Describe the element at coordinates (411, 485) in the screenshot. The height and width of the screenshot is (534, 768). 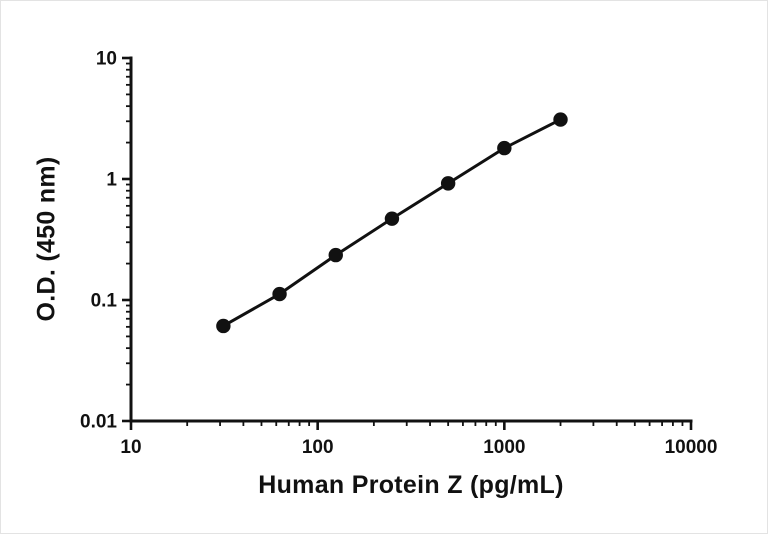
I see `x-axis-title: Human Protein Z (pg/mL)` at that location.